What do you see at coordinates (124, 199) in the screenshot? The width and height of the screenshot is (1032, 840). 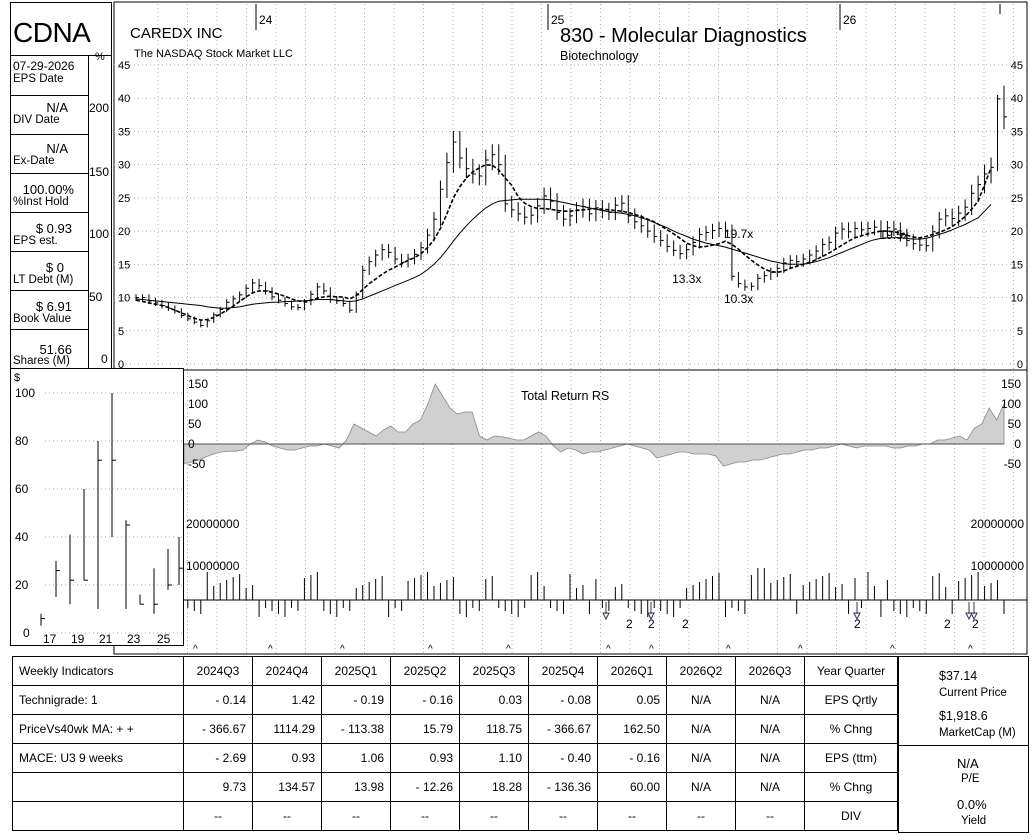 I see `price-tick-left: 25` at bounding box center [124, 199].